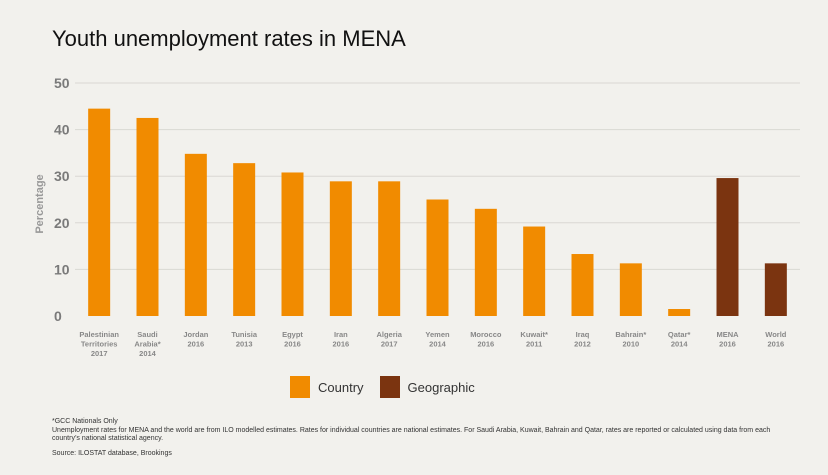 This screenshot has height=475, width=828. I want to click on y-tick-label-20: 20, so click(62, 223).